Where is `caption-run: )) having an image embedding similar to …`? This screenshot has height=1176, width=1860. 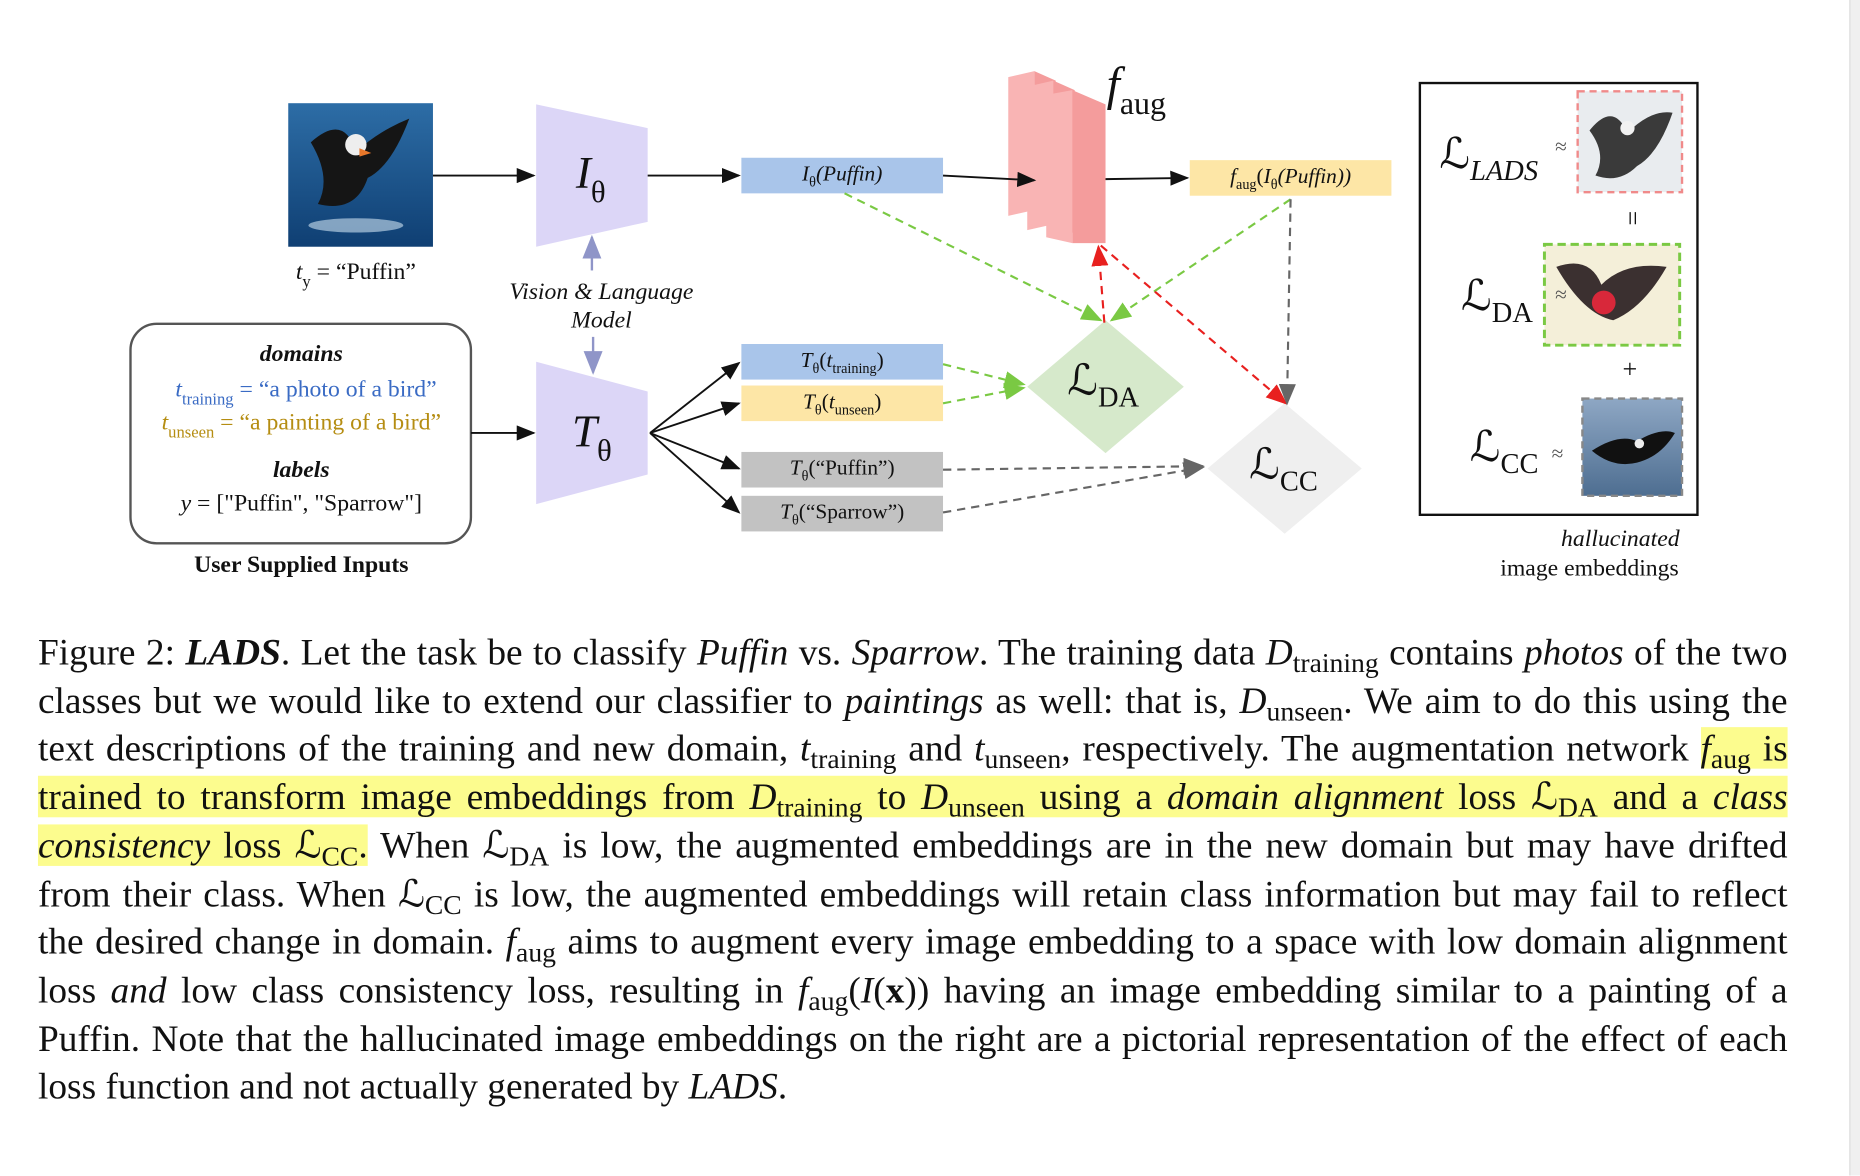 caption-run: )) having an image embedding similar to … is located at coordinates (912, 1038).